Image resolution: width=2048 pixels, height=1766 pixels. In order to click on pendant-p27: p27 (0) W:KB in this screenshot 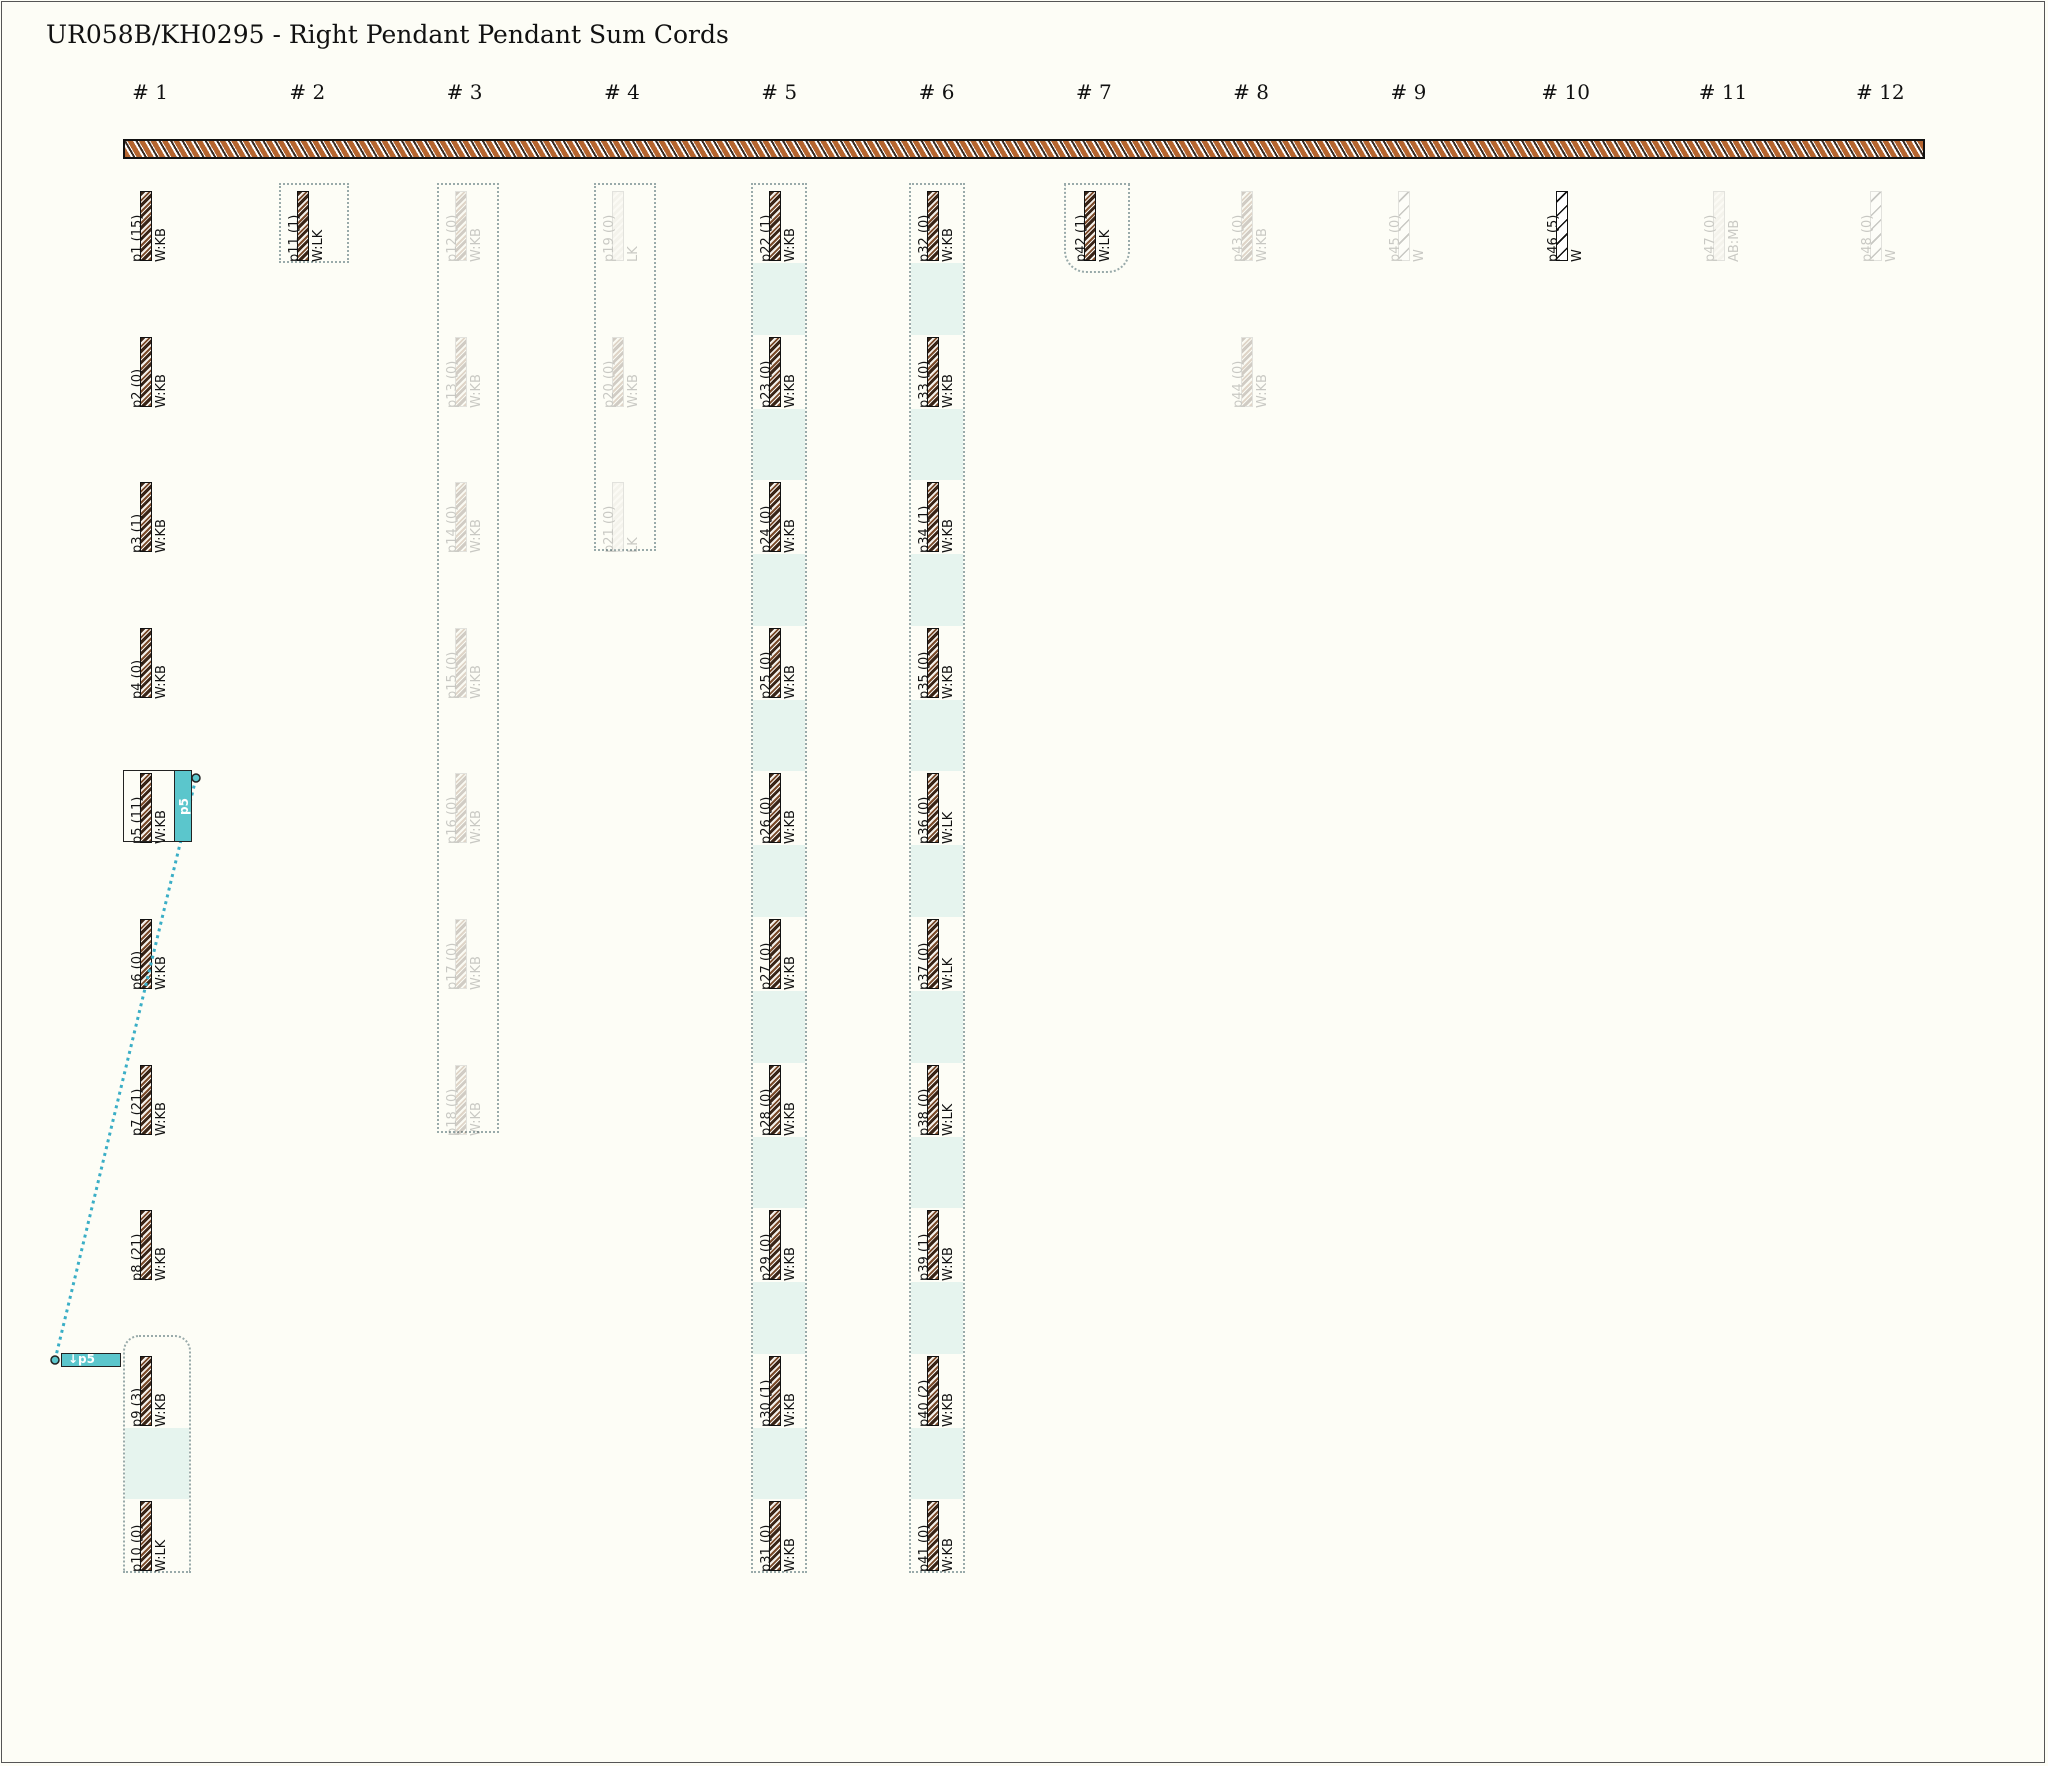, I will do `click(779, 956)`.